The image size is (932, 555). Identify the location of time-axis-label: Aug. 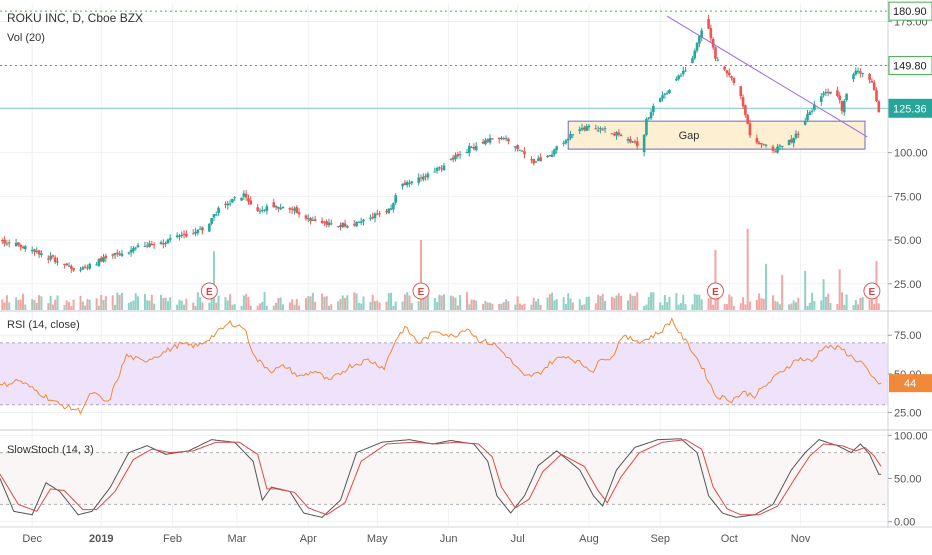
(589, 539).